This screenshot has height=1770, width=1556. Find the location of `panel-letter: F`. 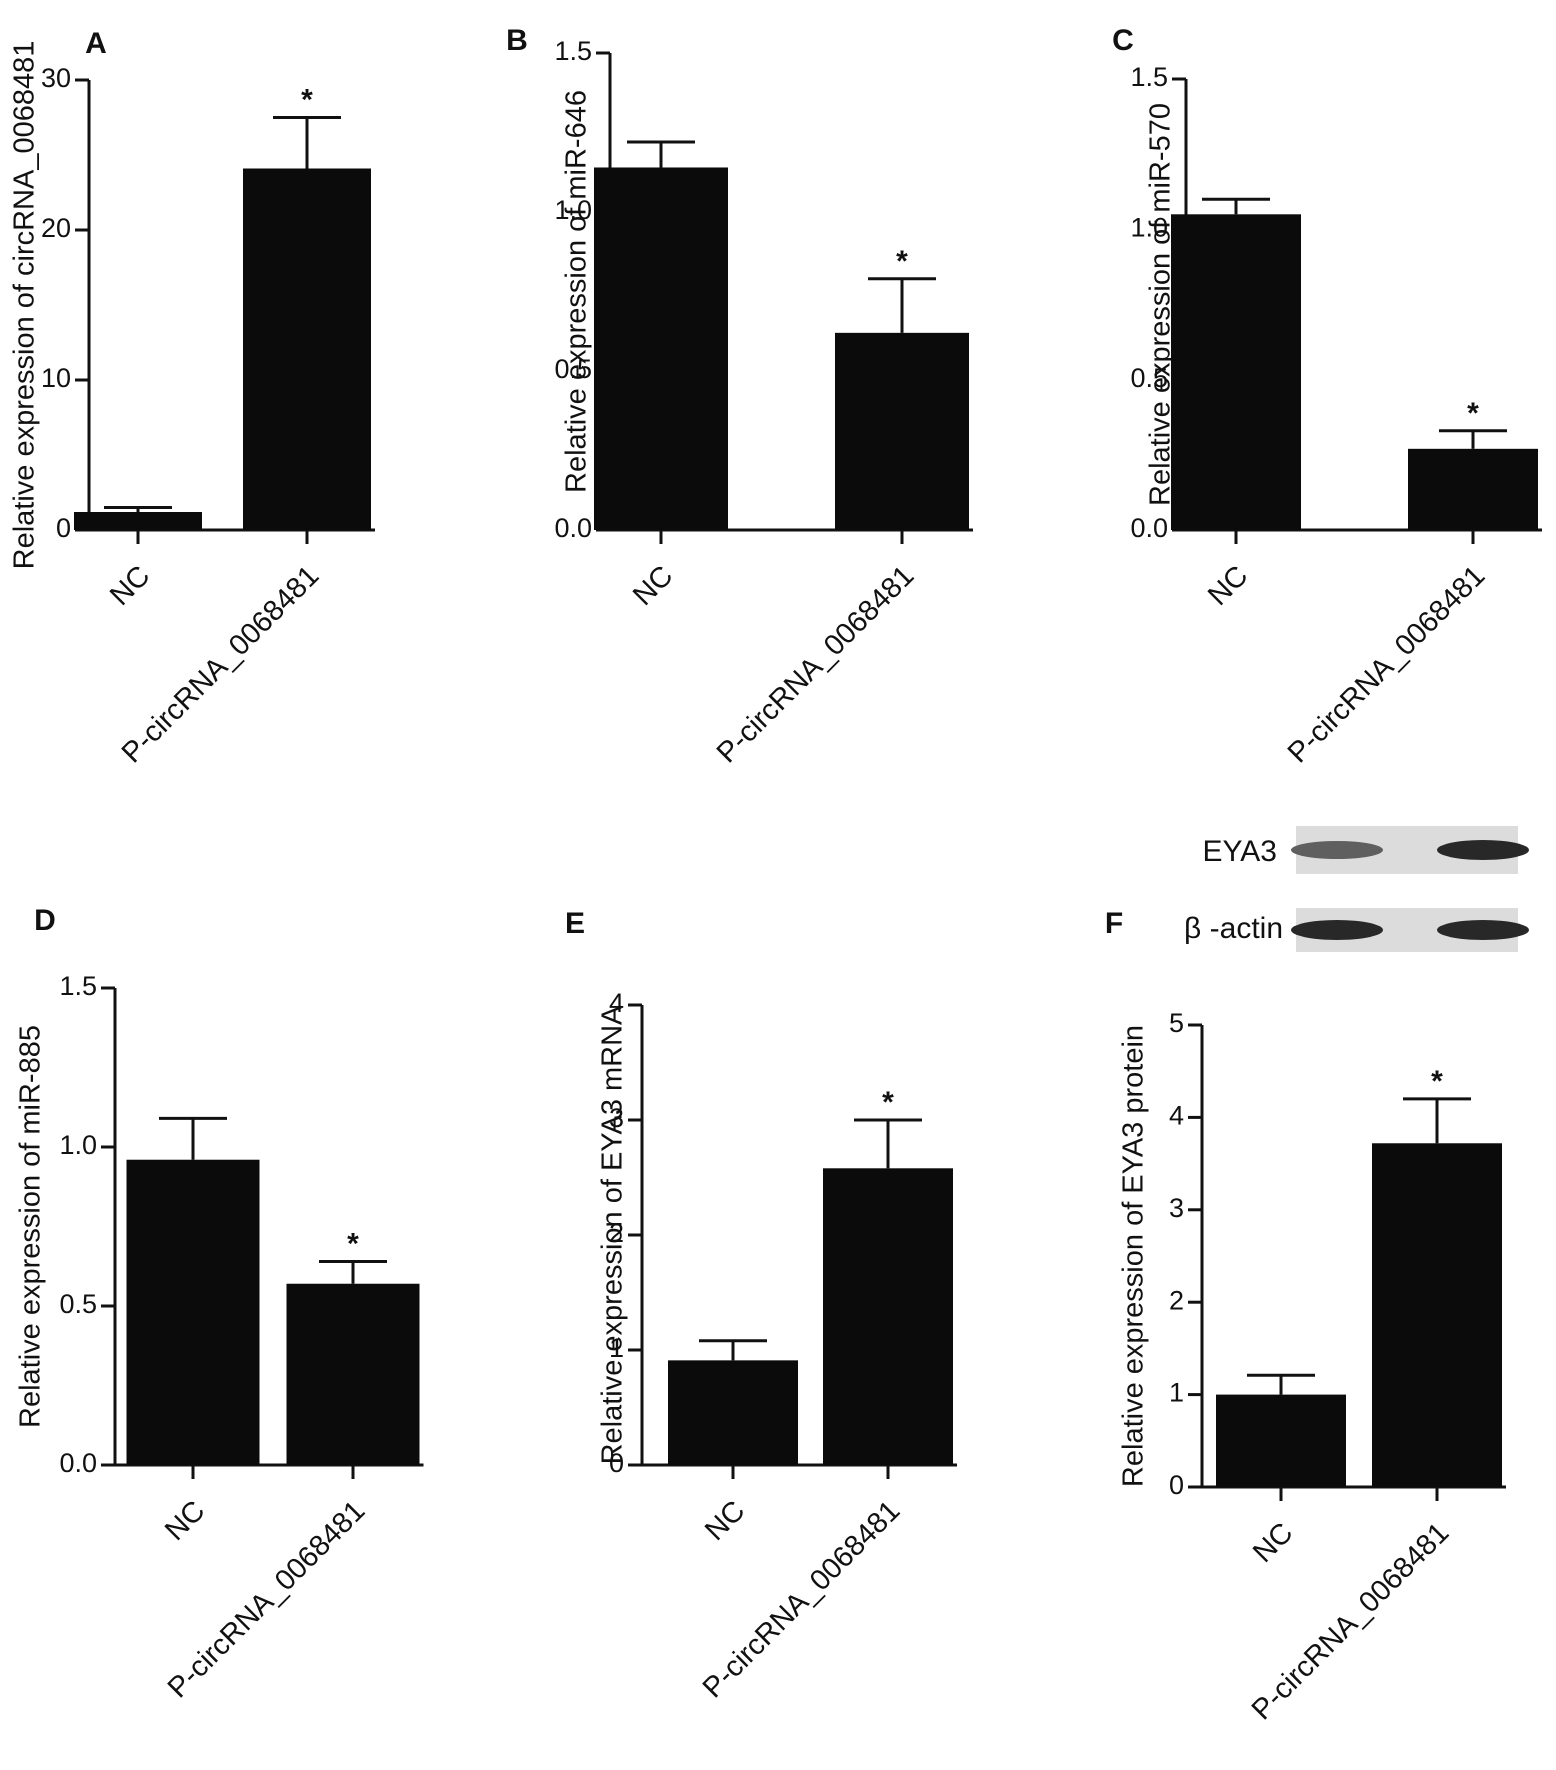

panel-letter: F is located at coordinates (1114, 923).